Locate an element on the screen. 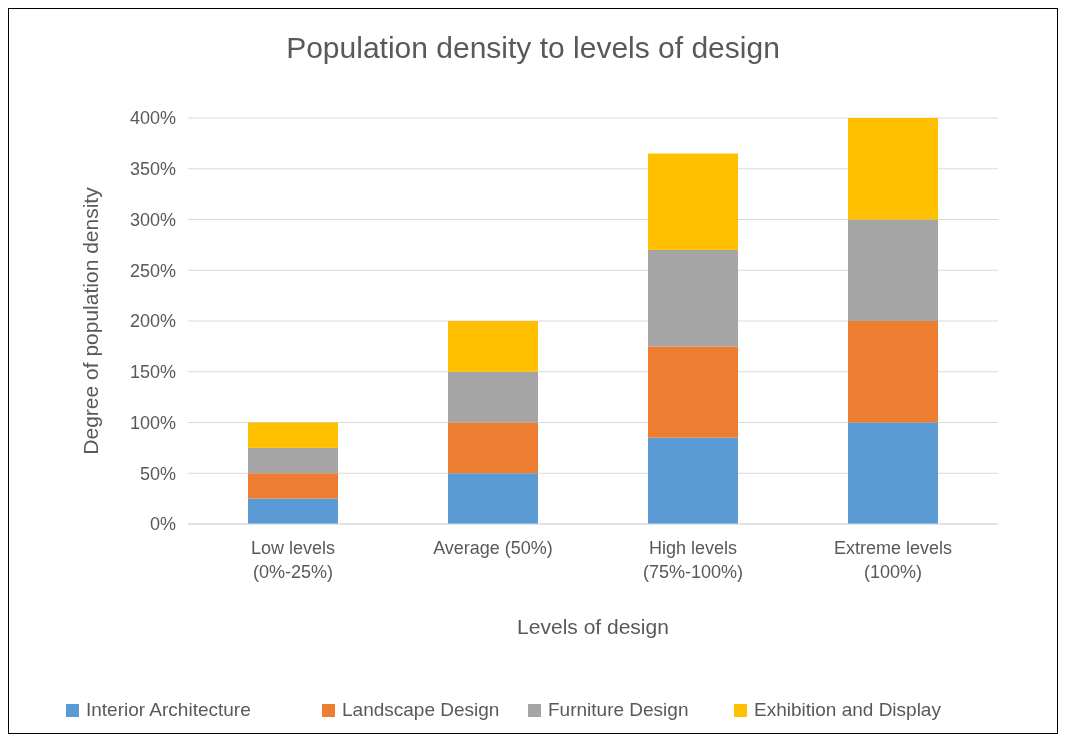 The height and width of the screenshot is (742, 1066). y-tick-label: 350% is located at coordinates (152, 169).